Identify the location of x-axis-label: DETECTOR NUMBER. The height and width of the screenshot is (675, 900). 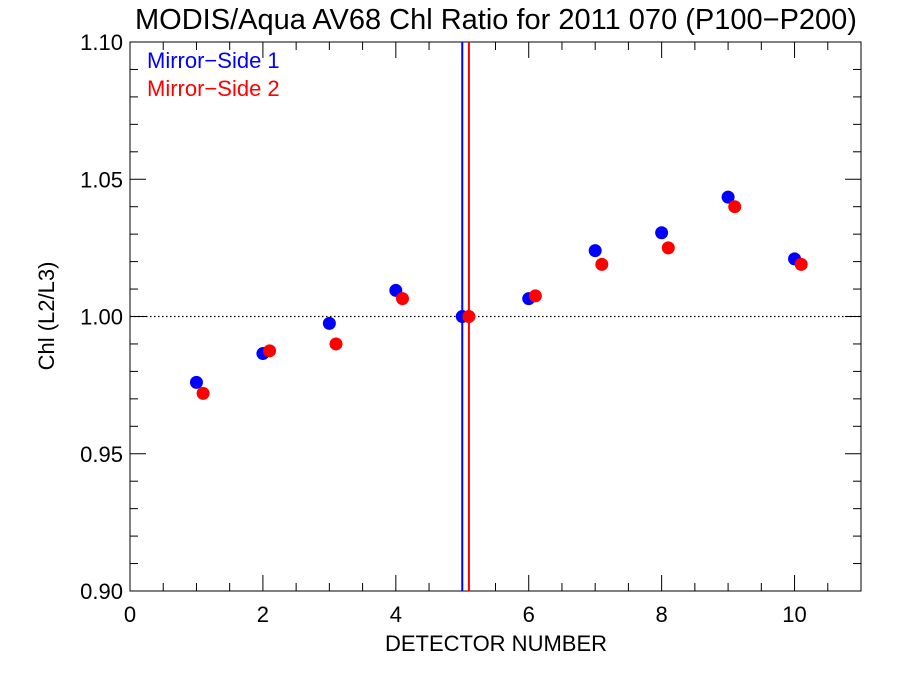
(496, 643).